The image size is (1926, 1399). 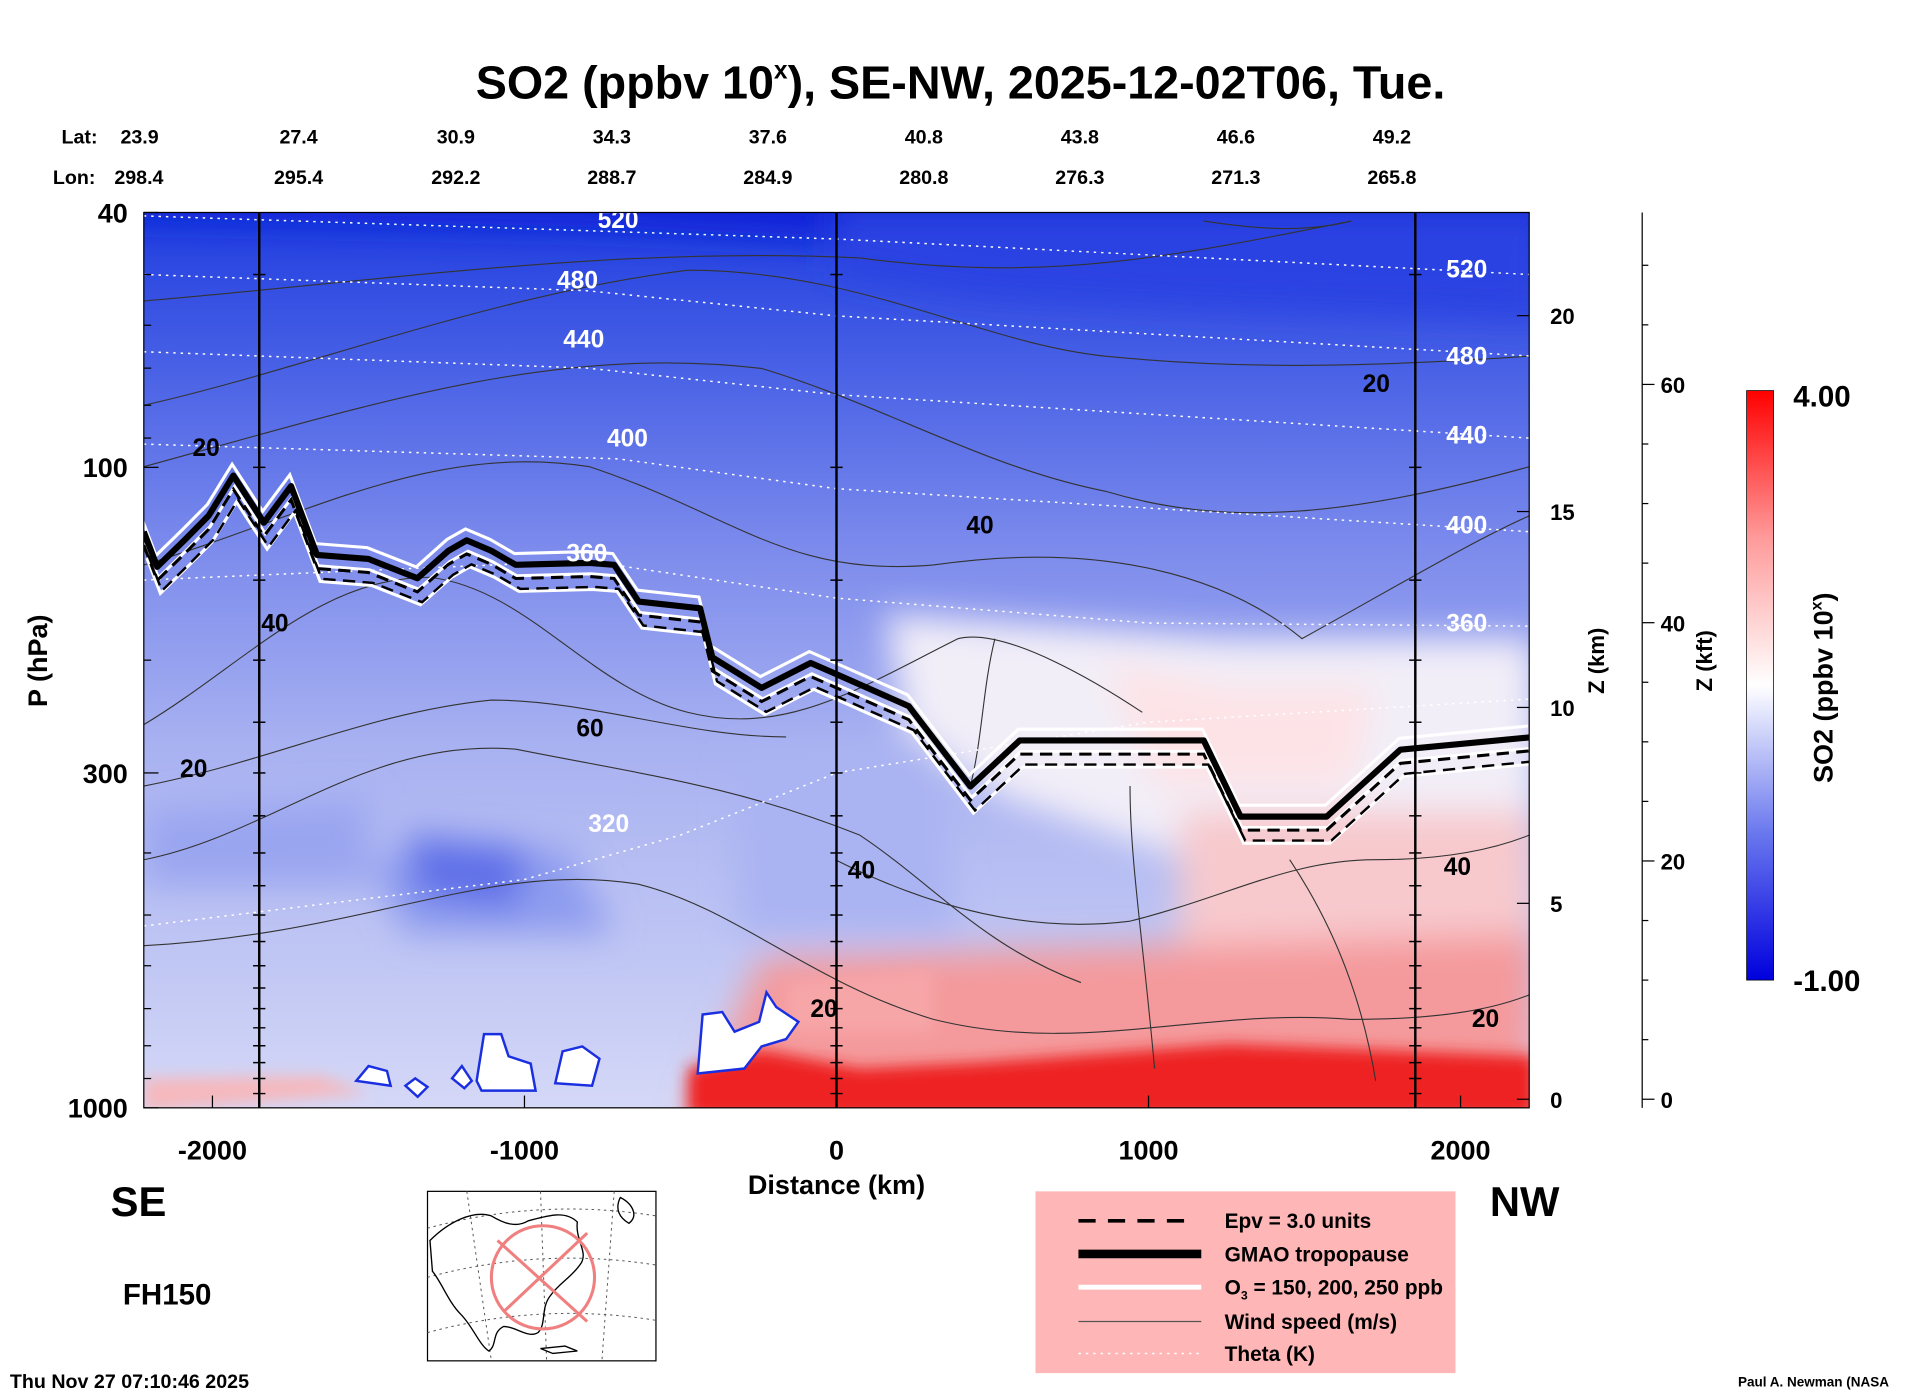 What do you see at coordinates (1704, 660) in the screenshot?
I see `z-kft-label: Z (kft)` at bounding box center [1704, 660].